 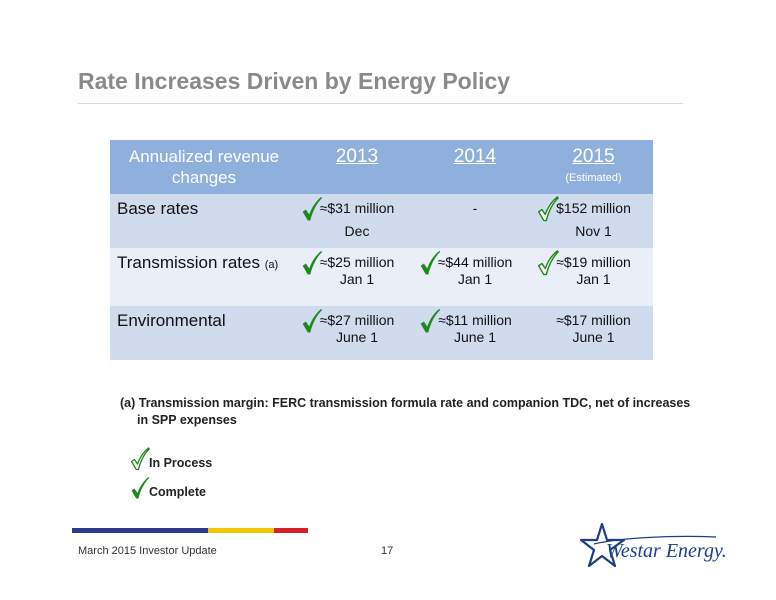 I want to click on slide-title: Rate Increases Driven by Energy Policy, so click(x=294, y=81).